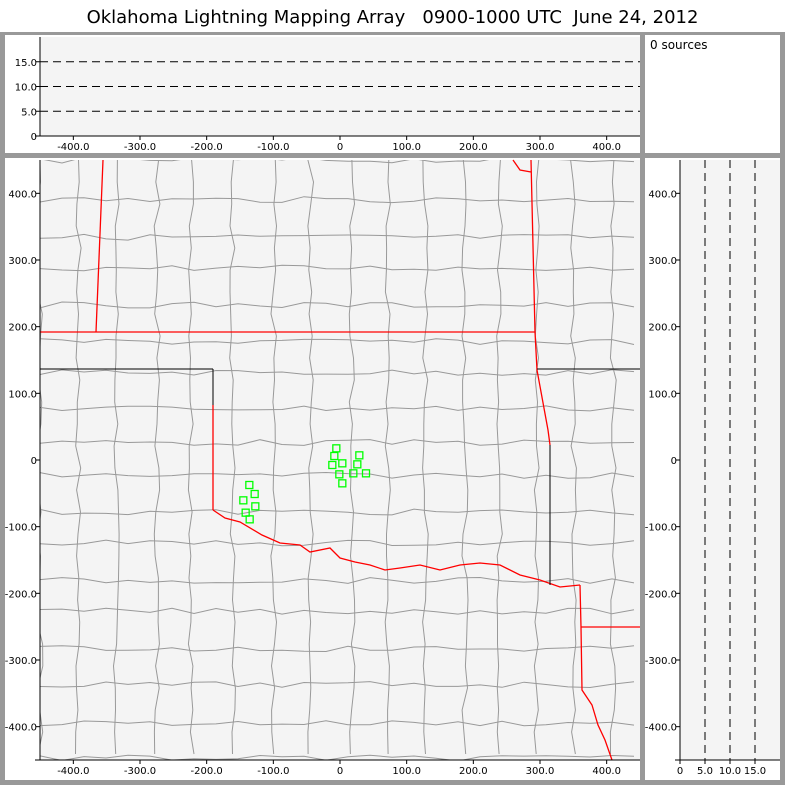  I want to click on top-x-tick-label: 100.0, so click(406, 147).